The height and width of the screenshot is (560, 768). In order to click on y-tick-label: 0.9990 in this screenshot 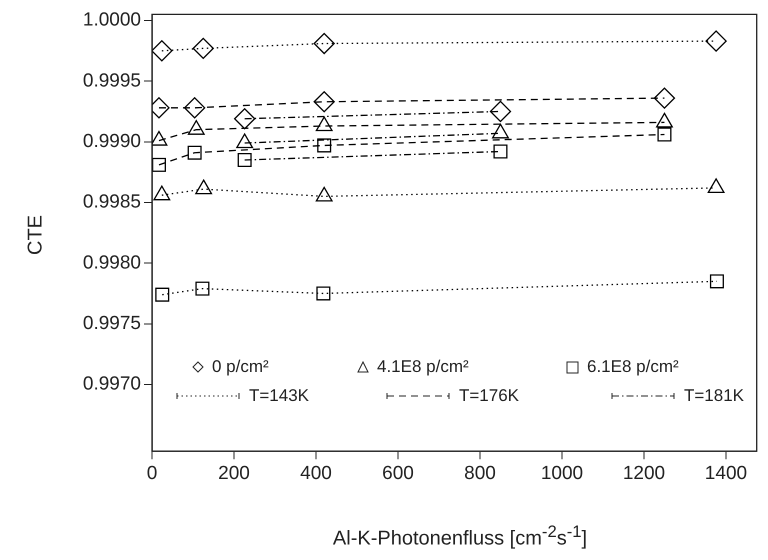, I will do `click(111, 141)`.